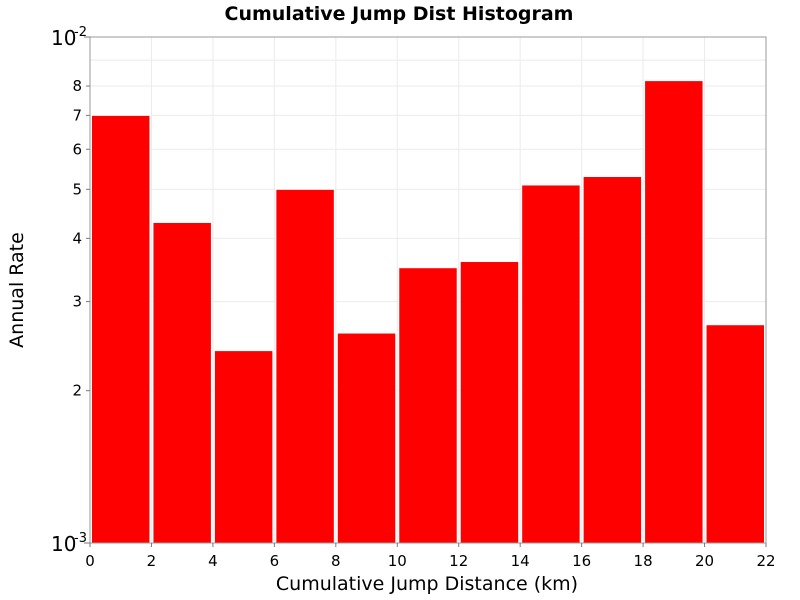 This screenshot has width=800, height=600. I want to click on x-tick-label-10: 20, so click(704, 561).